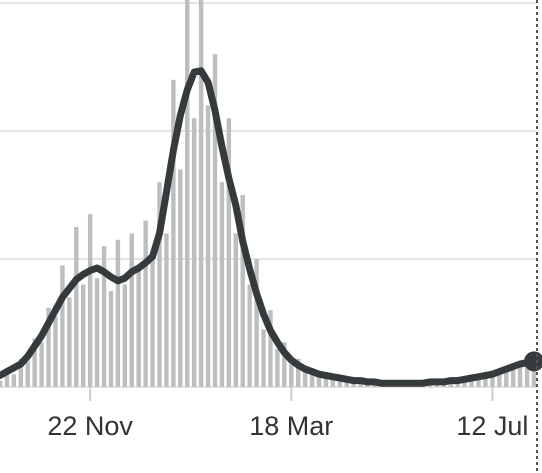 This screenshot has width=542, height=473. I want to click on x-axis: 22 Nov 18 Mar 12 Jul, so click(287, 414).